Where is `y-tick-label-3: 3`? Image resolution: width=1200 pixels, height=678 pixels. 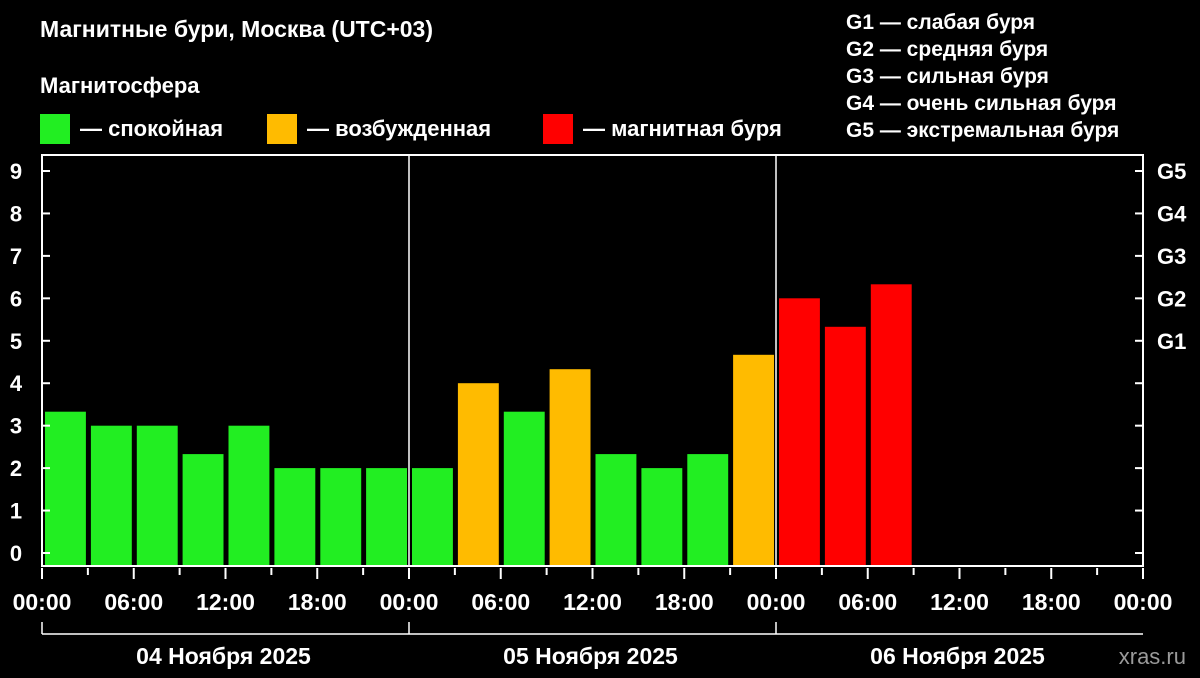
y-tick-label-3: 3 is located at coordinates (16, 426).